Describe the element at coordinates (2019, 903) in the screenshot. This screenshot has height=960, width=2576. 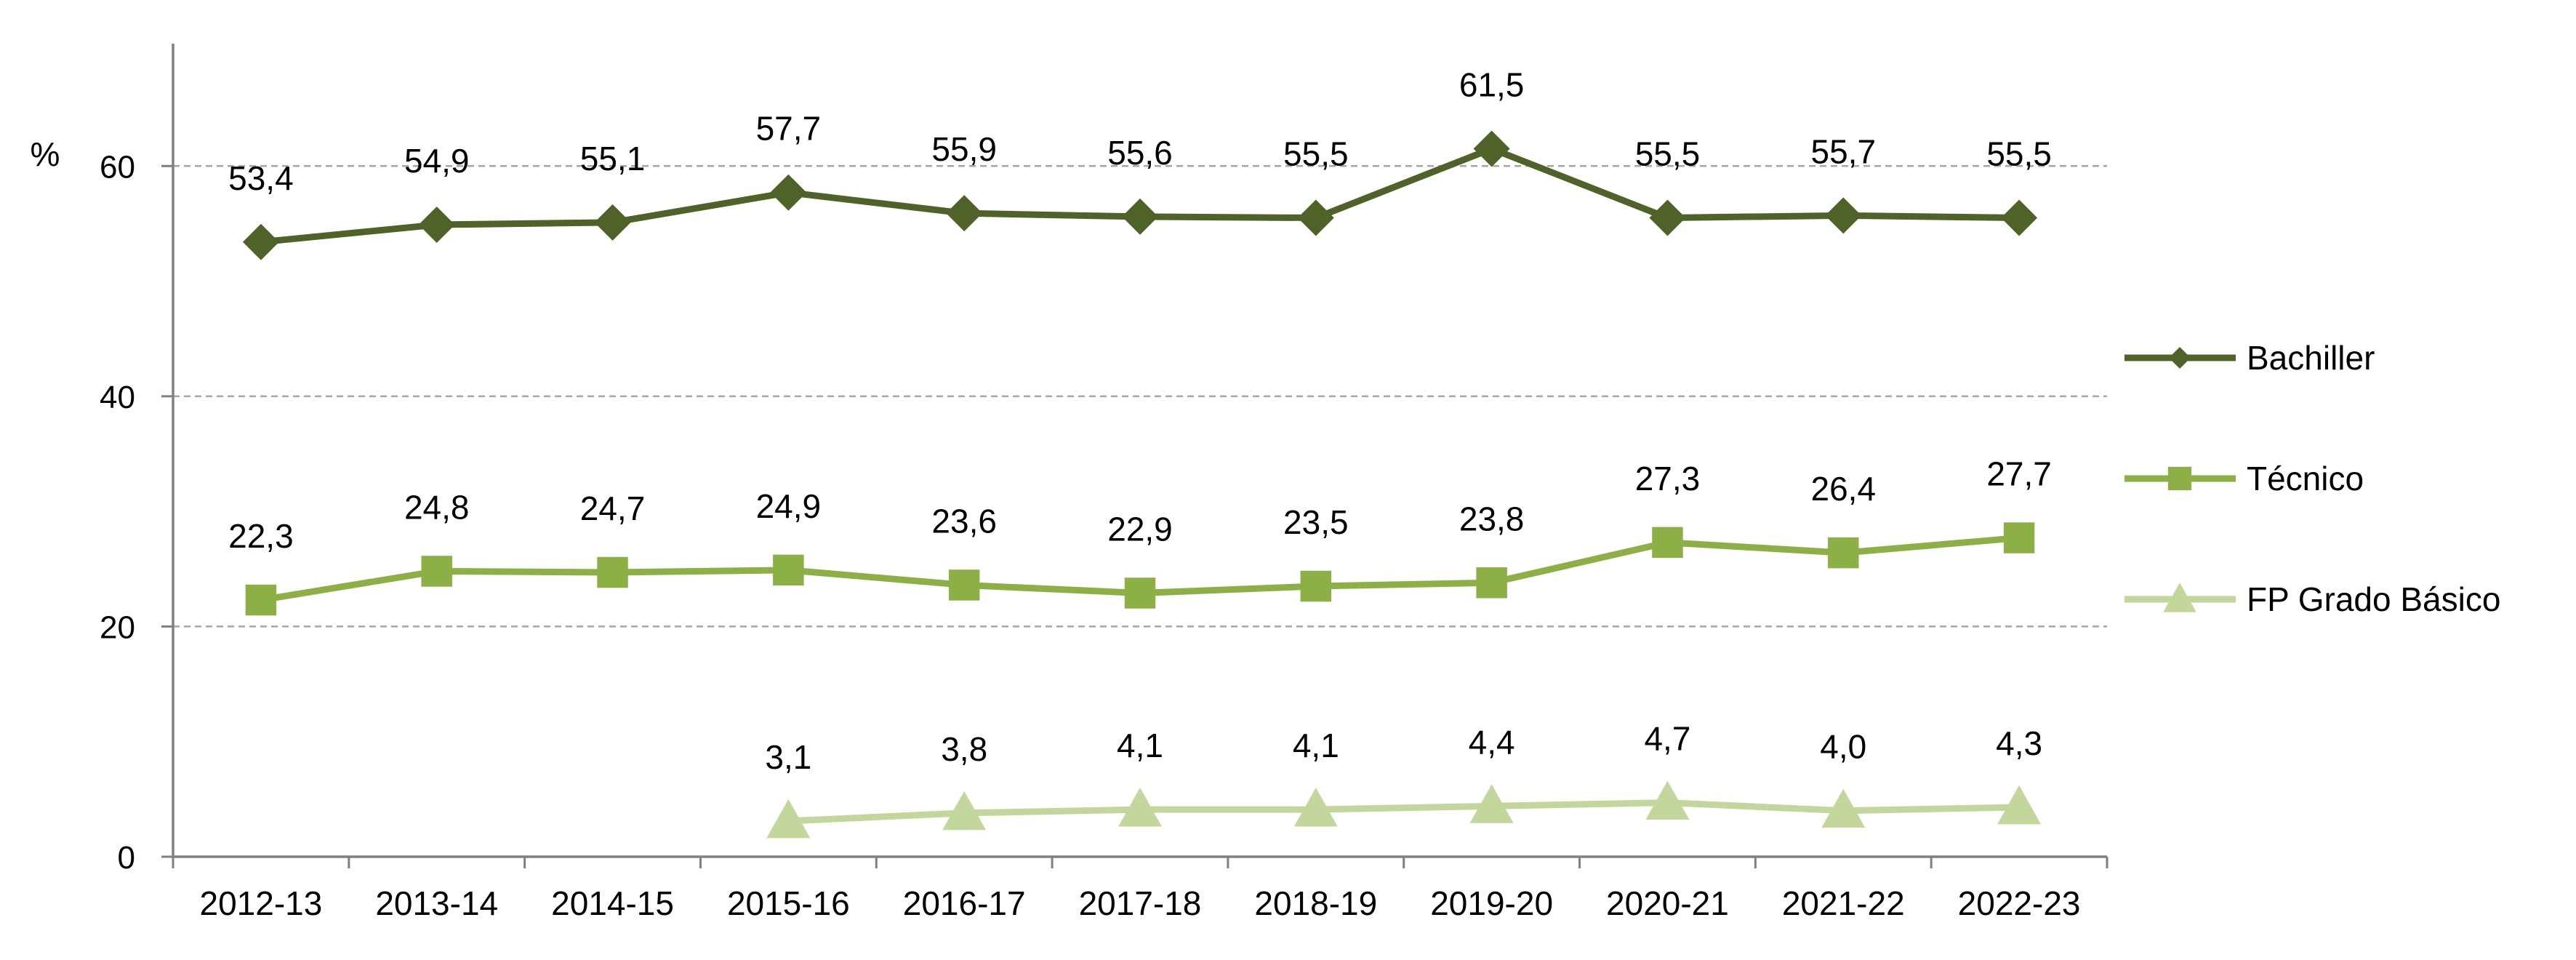
I see `x-tick-label: 2022-23` at that location.